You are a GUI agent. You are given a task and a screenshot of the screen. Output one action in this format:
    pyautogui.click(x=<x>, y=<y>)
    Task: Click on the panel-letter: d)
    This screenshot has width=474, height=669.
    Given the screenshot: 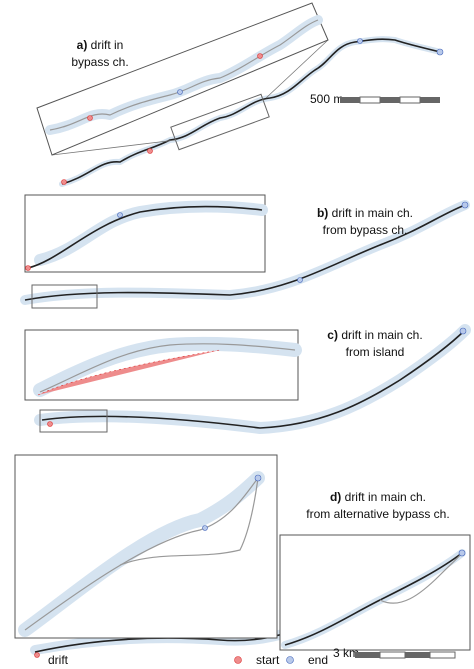 What is the action you would take?
    pyautogui.click(x=335, y=497)
    